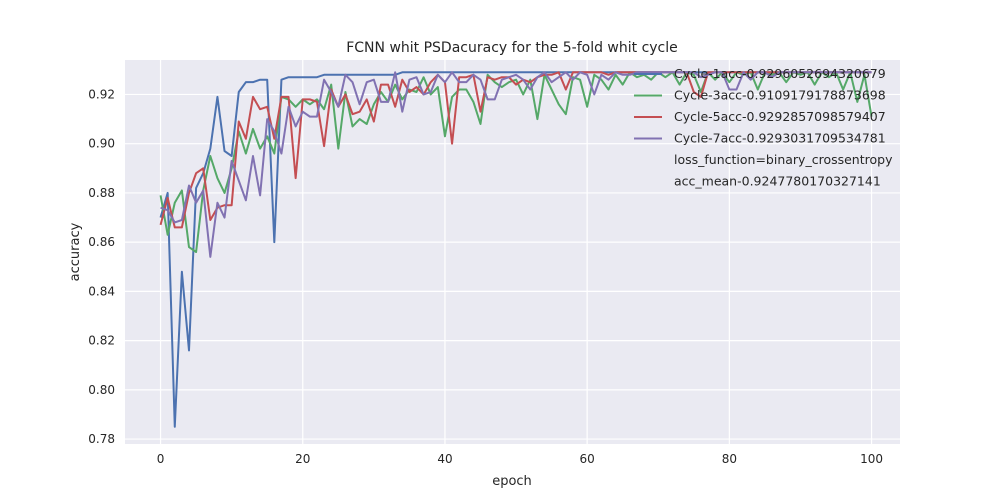 Image resolution: width=1000 pixels, height=500 pixels. Describe the element at coordinates (780, 73) in the screenshot. I see `legend-entry: Cycle-1acc-0.9296052694320679` at that location.